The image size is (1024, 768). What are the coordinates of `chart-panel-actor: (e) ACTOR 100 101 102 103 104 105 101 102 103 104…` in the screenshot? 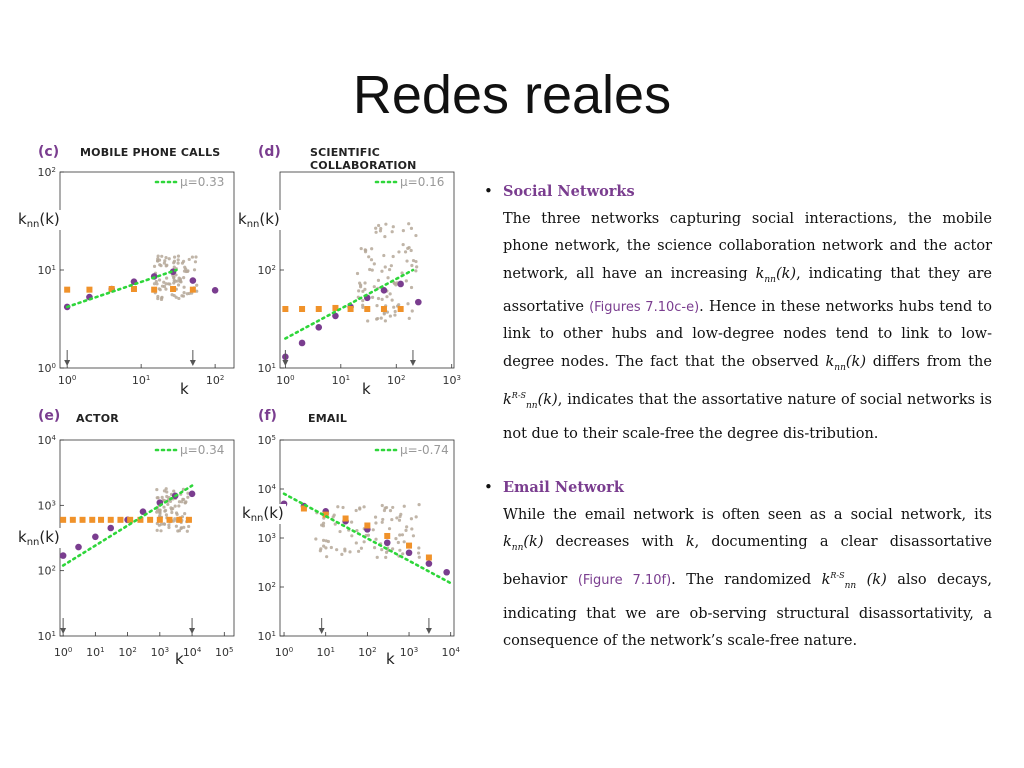 It's located at (128, 539).